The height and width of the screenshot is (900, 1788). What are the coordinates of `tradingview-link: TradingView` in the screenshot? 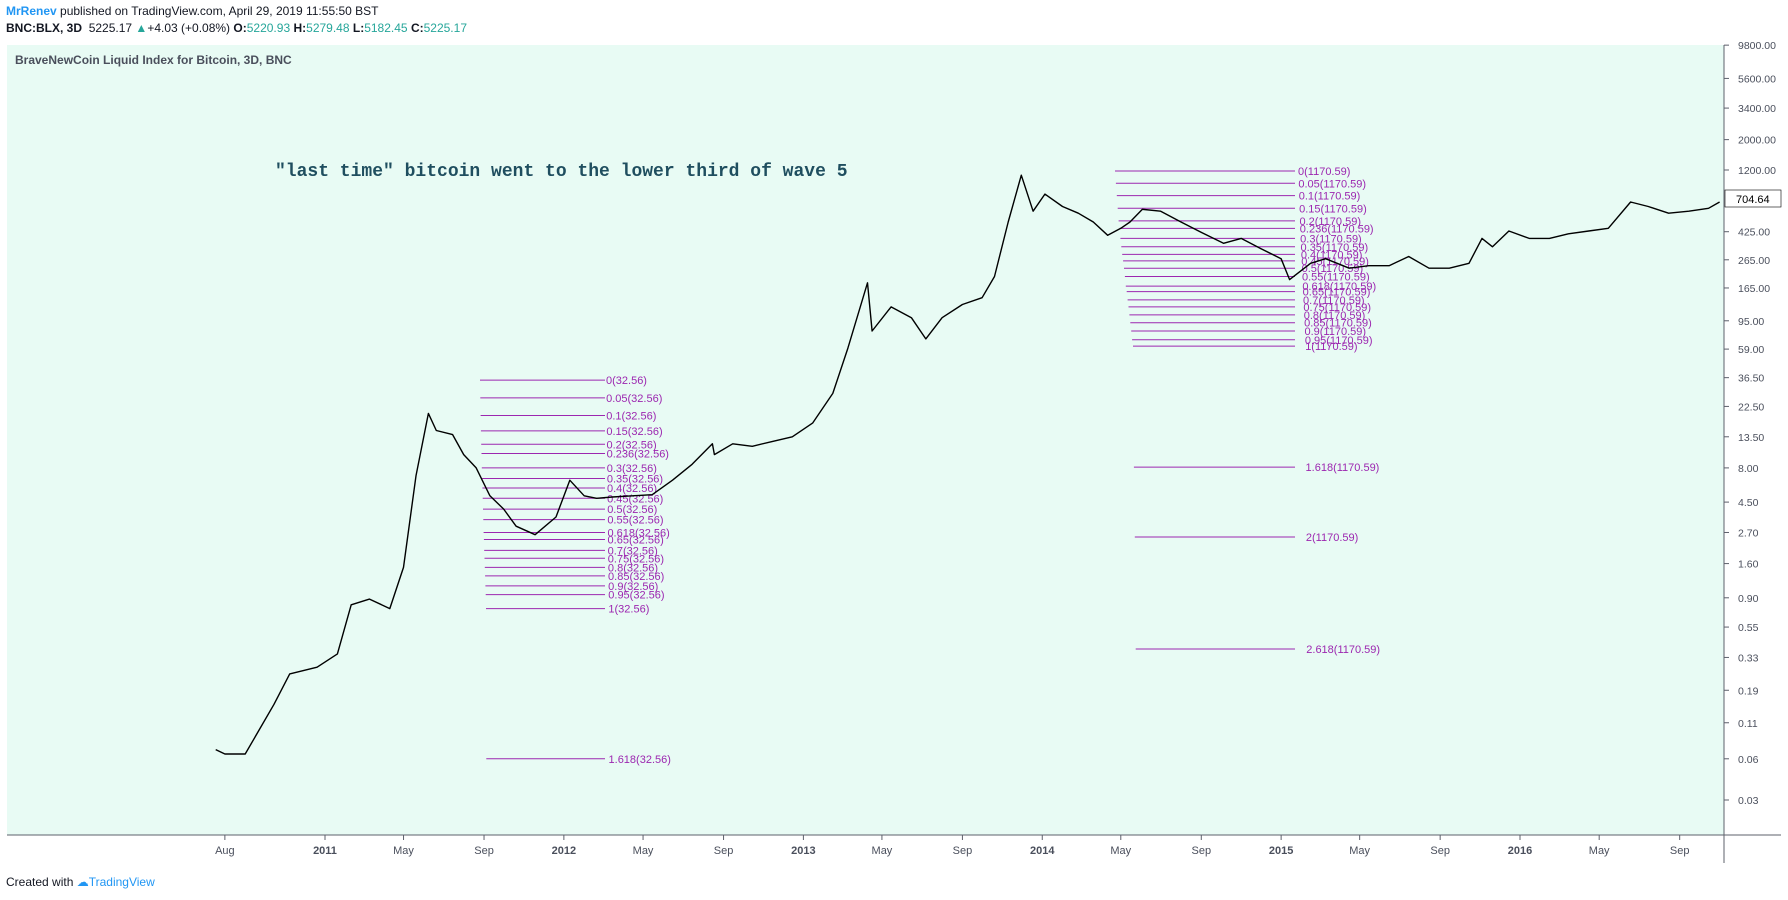 It's located at (121, 882).